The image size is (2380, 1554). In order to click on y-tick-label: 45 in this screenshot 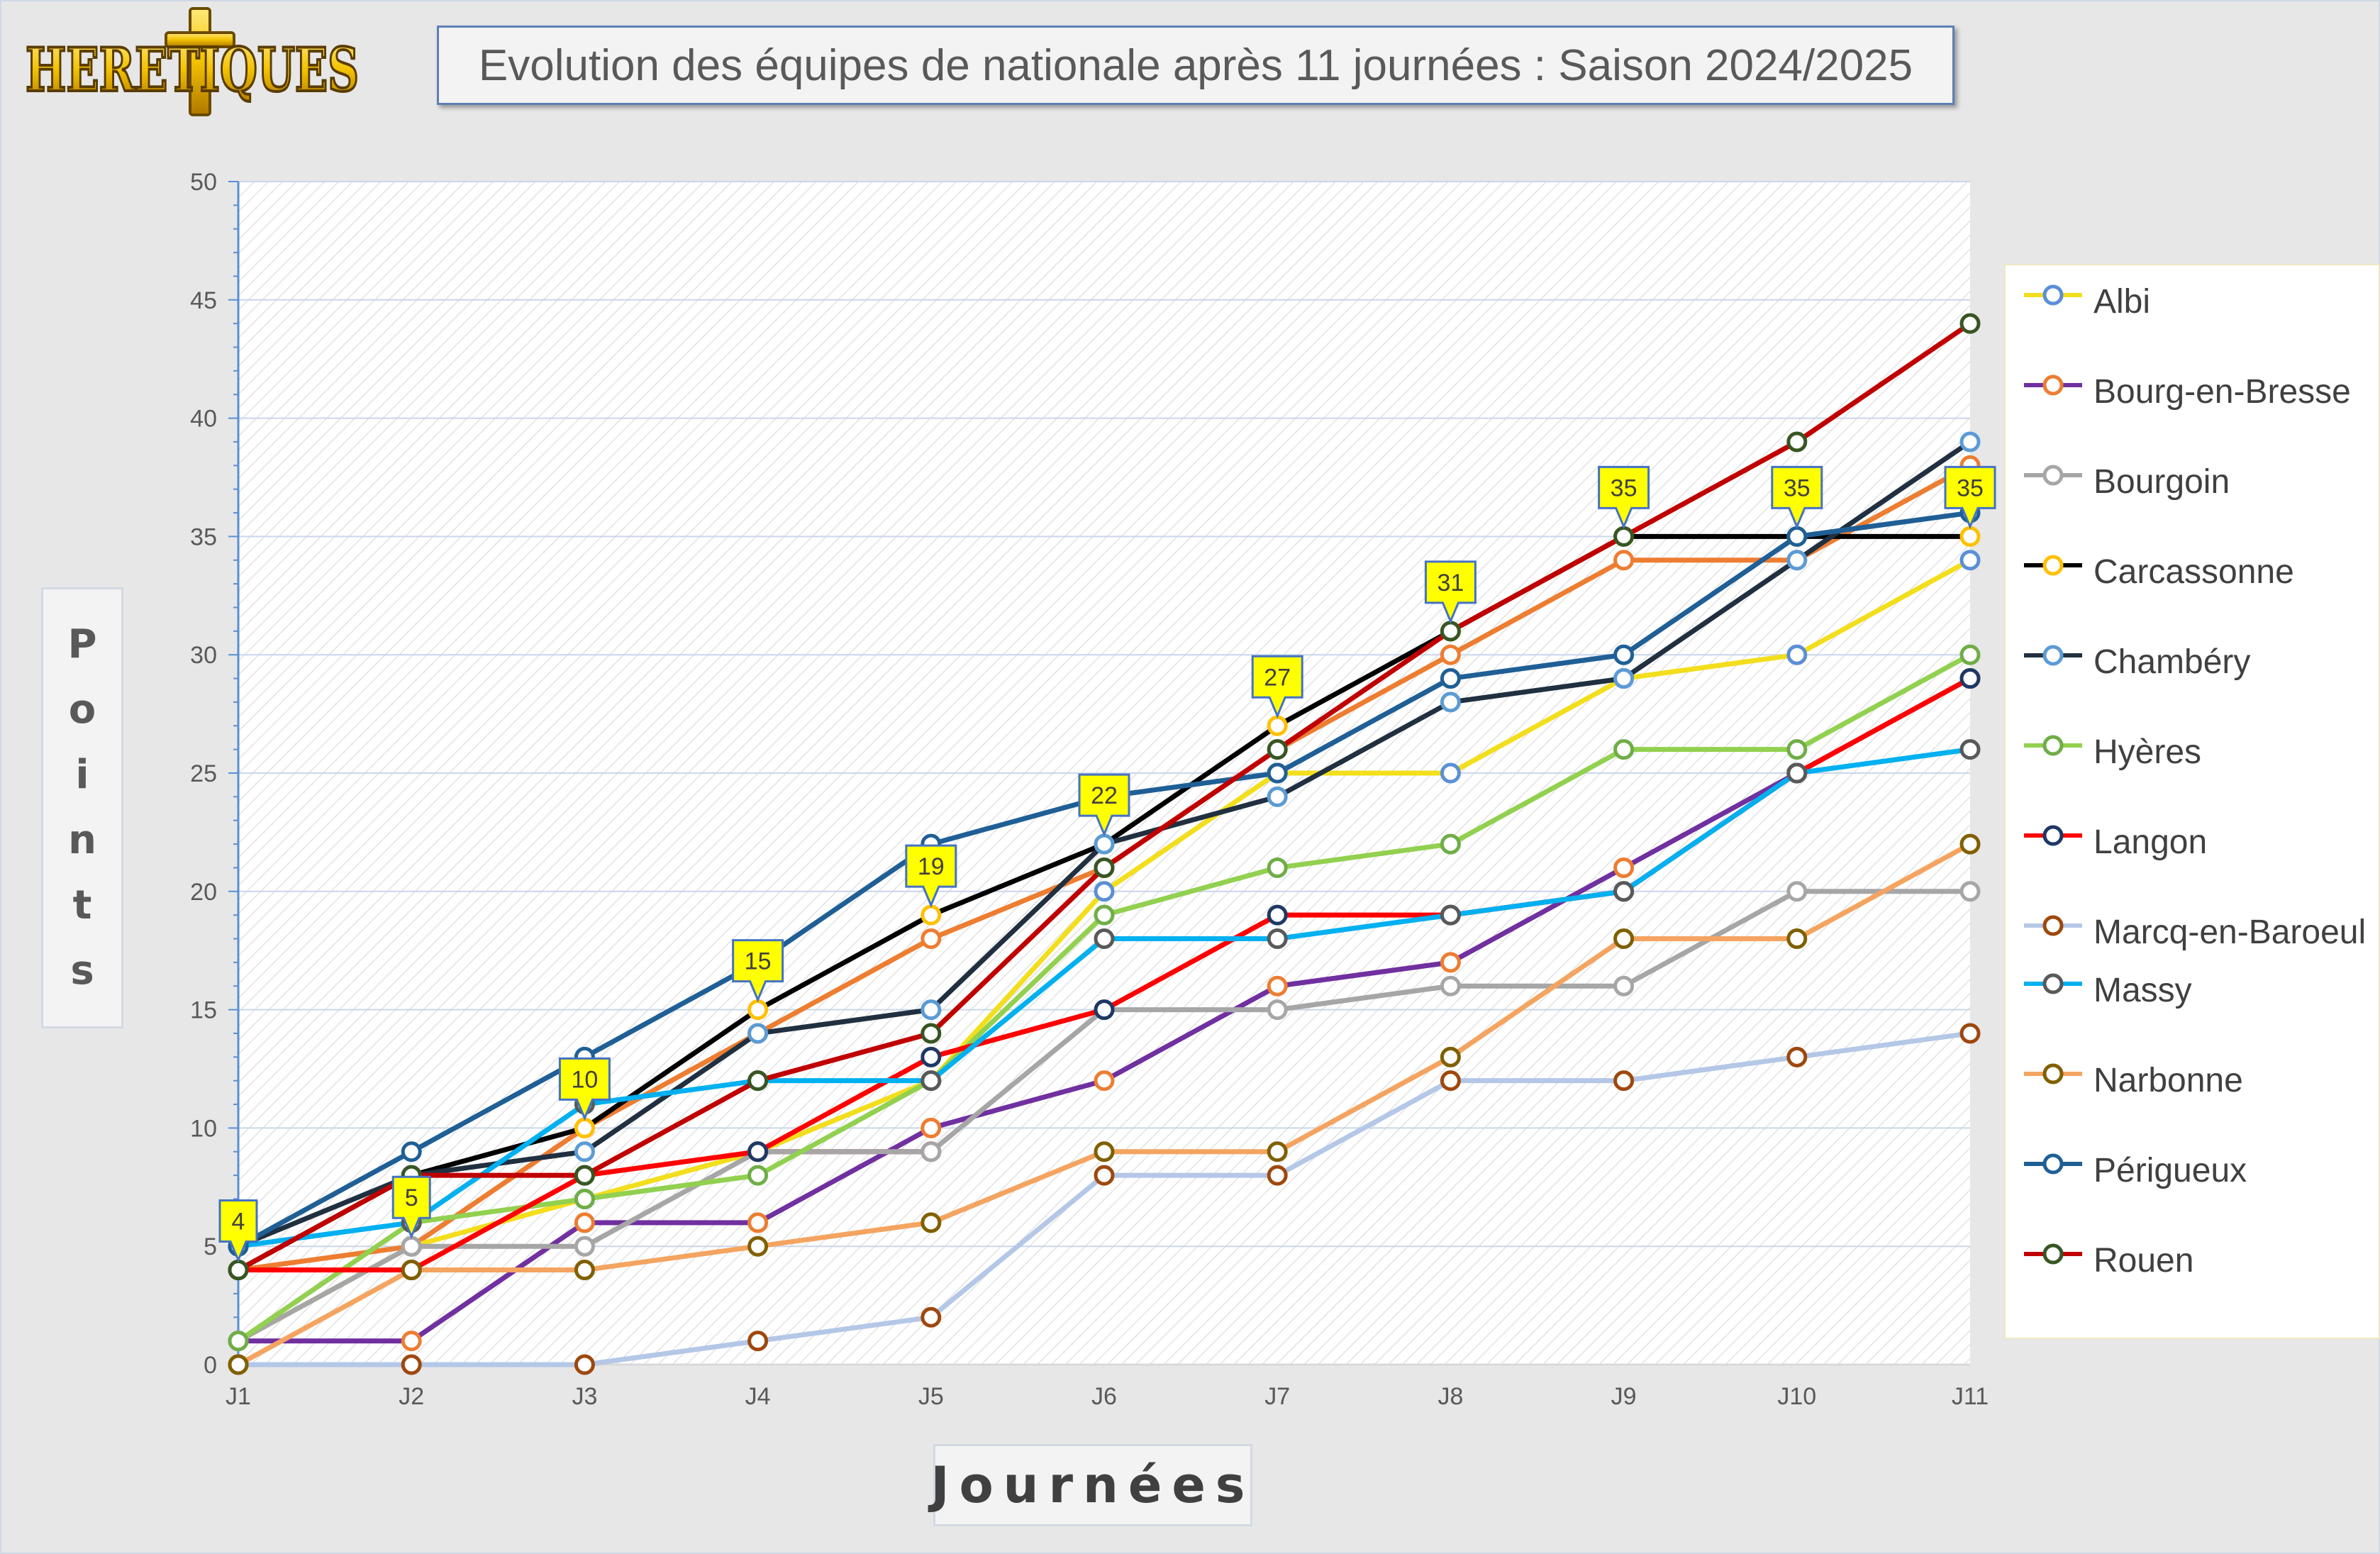, I will do `click(203, 300)`.